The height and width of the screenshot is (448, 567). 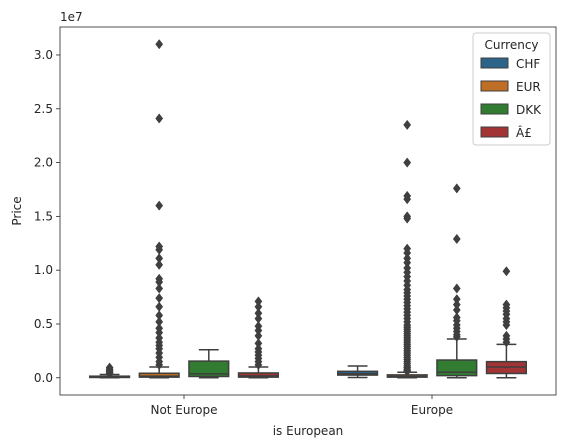 What do you see at coordinates (301, 406) in the screenshot?
I see `x-axis: Not Europe Europe` at bounding box center [301, 406].